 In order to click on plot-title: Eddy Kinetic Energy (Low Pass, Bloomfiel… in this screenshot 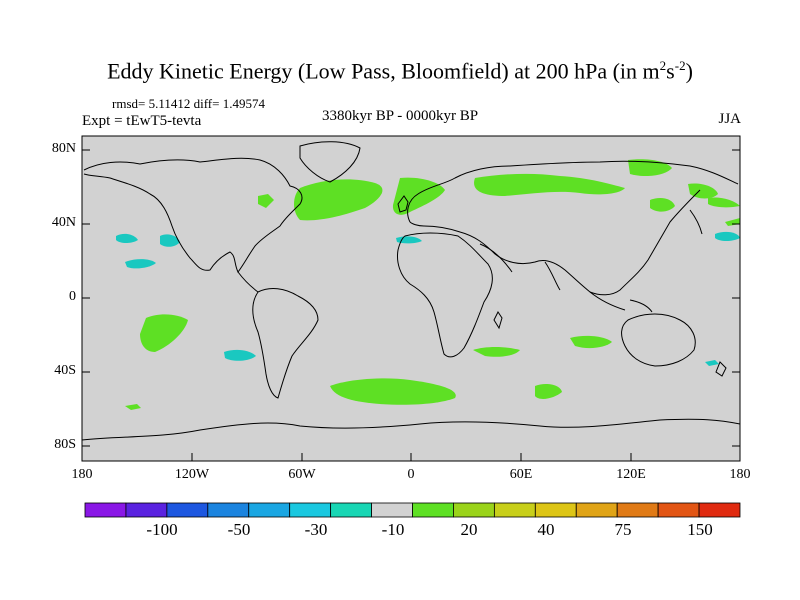, I will do `click(400, 71)`.